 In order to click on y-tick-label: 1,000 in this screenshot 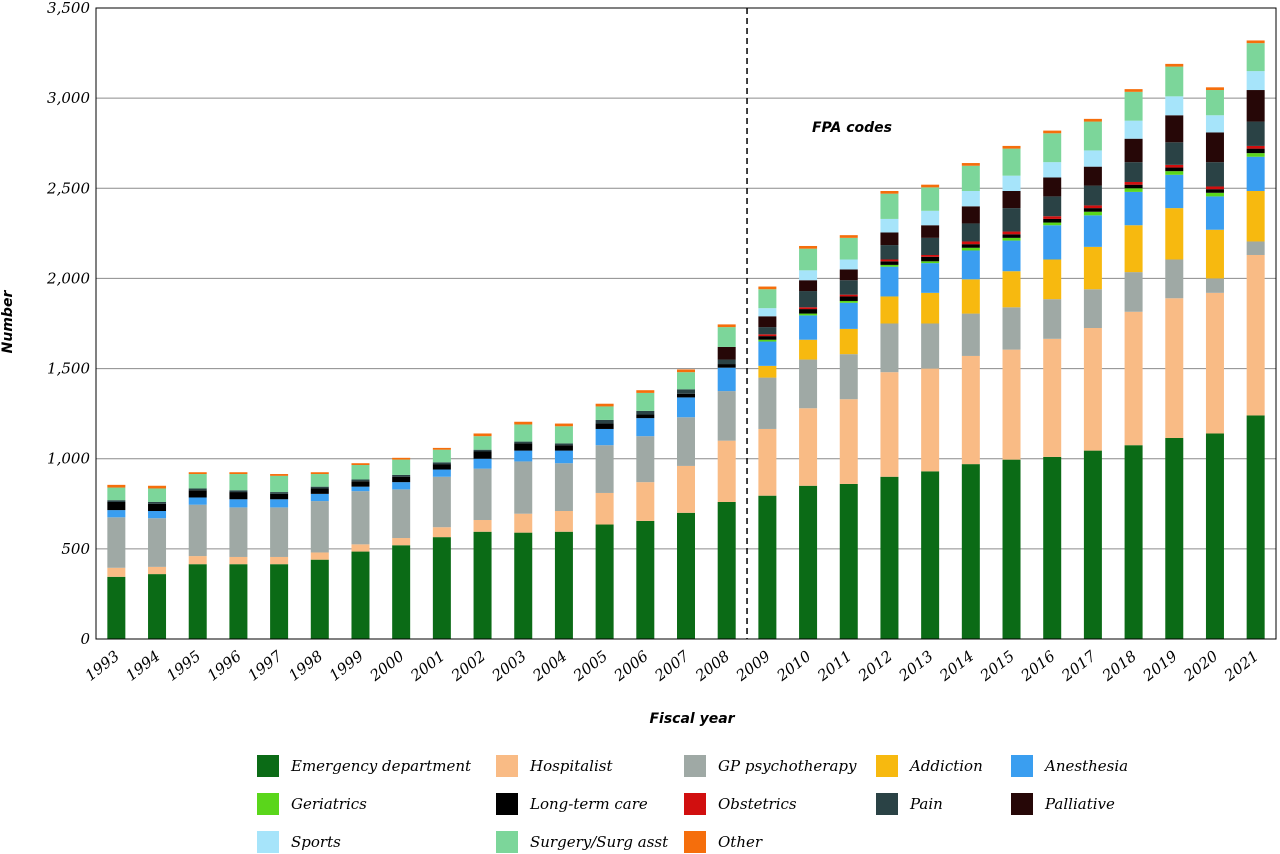, I will do `click(68, 459)`.